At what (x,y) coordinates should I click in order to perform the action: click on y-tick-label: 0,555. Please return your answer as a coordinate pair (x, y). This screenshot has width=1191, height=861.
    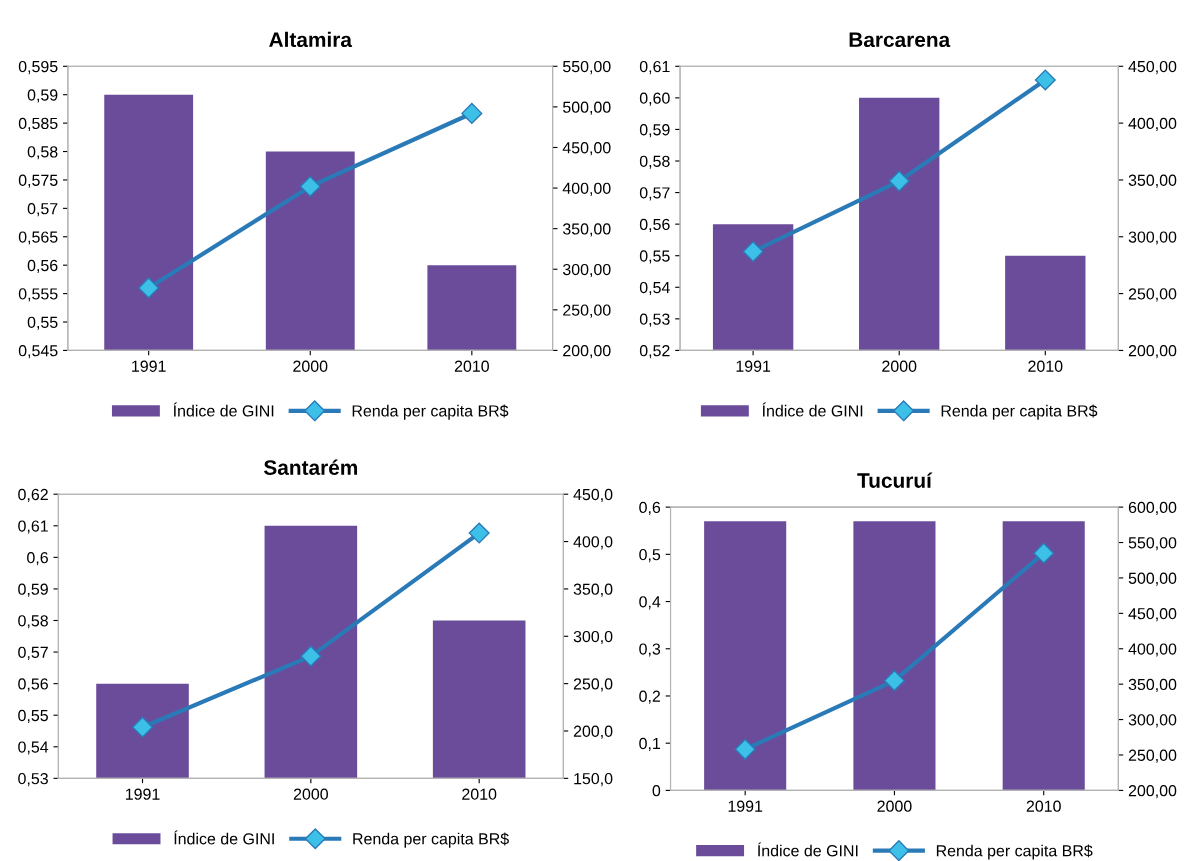
    Looking at the image, I should click on (38, 295).